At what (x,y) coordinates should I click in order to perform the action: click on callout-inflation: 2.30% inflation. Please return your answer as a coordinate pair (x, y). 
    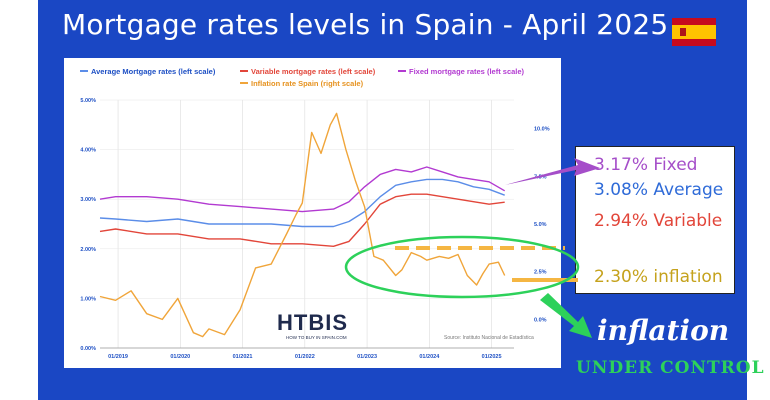
    Looking at the image, I should click on (658, 277).